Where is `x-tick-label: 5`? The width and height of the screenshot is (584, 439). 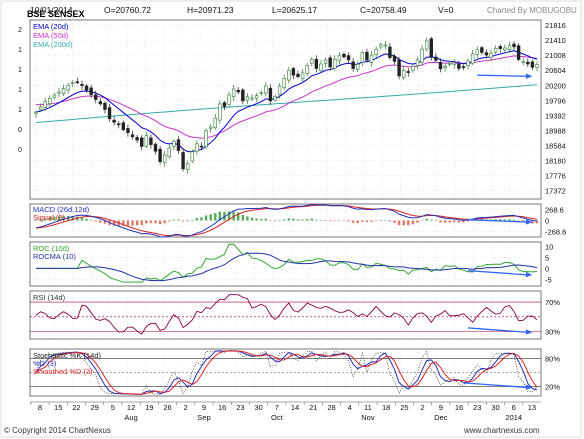 x-tick-label: 5 is located at coordinates (113, 407).